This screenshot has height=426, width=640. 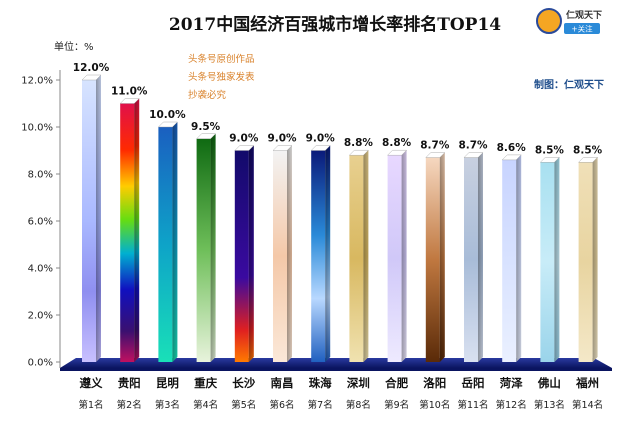 I want to click on y-tick-label: 6.0%, so click(x=40, y=222).